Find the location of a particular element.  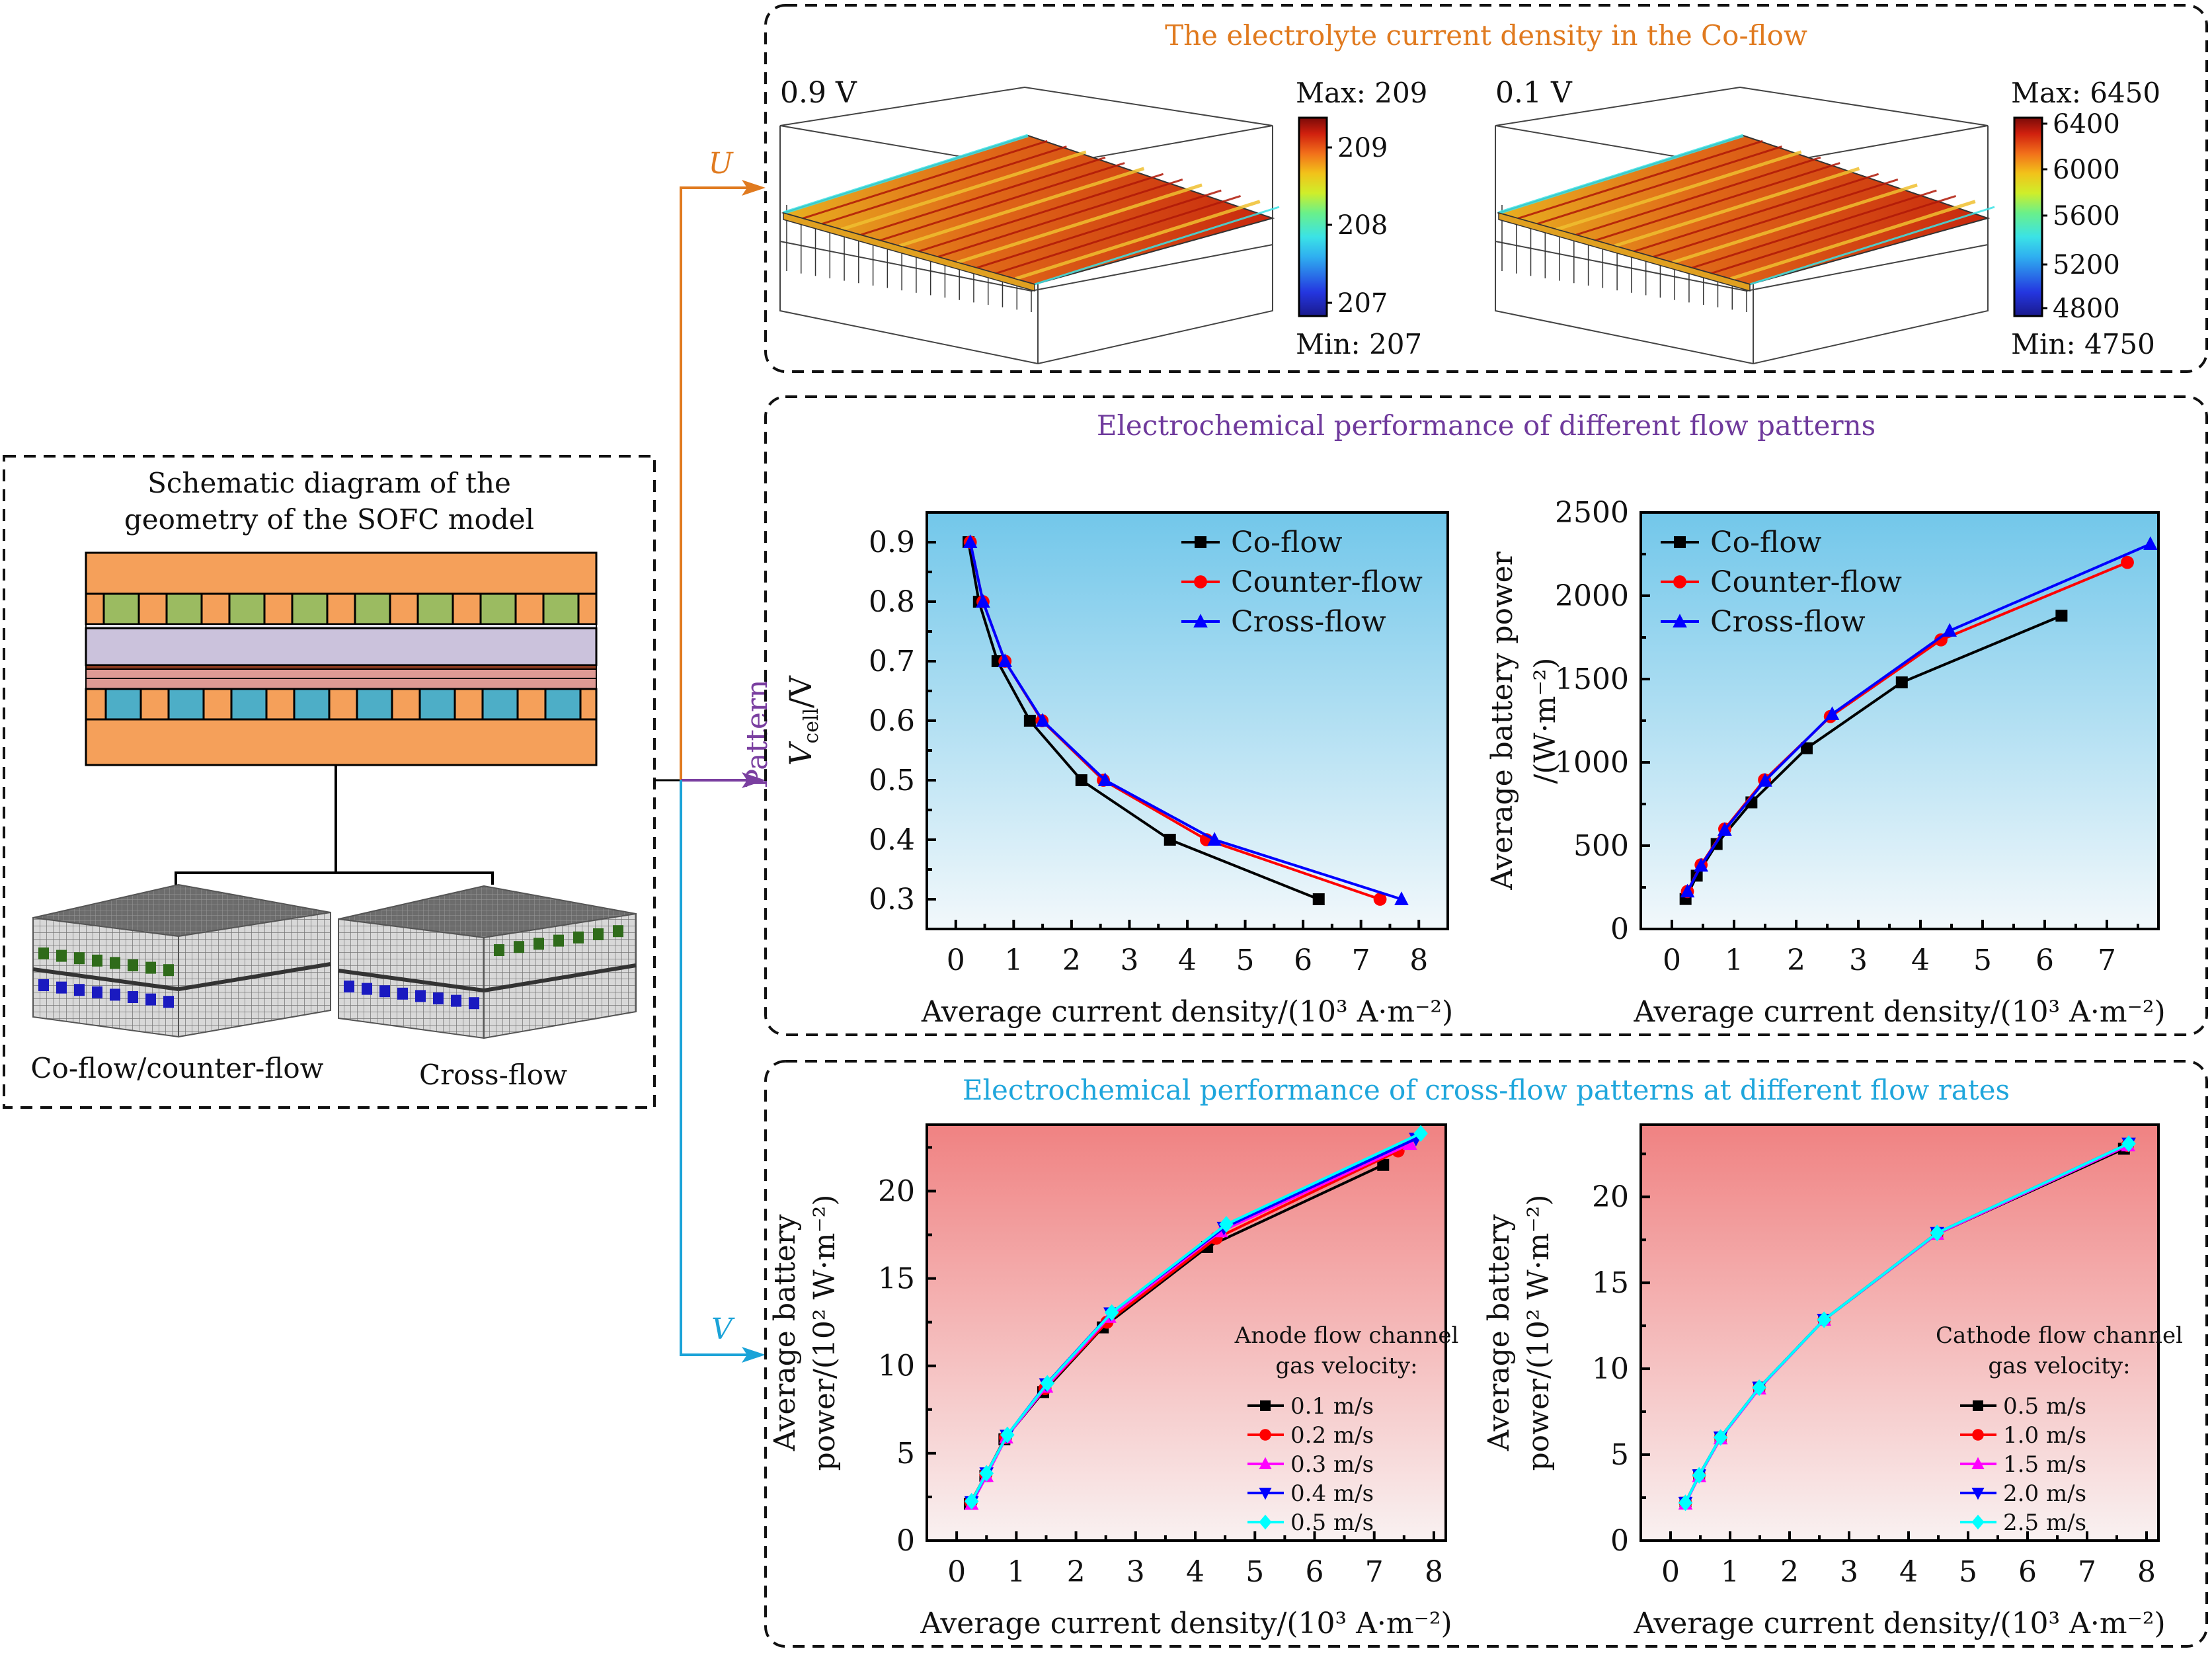

y-tick-label: 1000 is located at coordinates (1592, 763).